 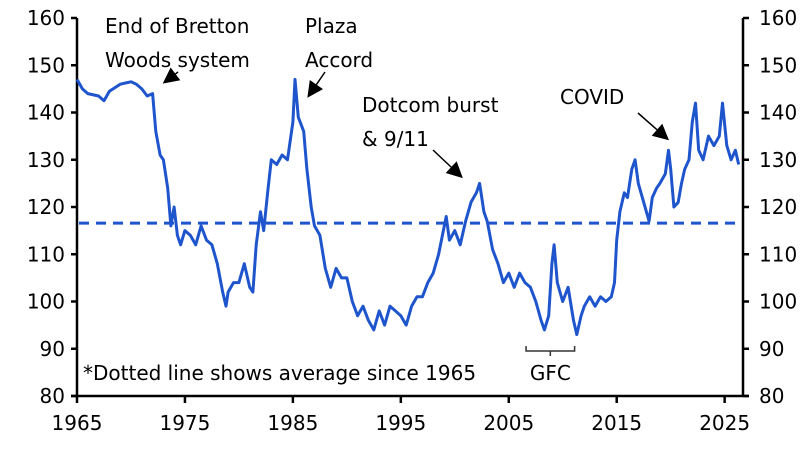 I want to click on x-tick-label: 2005, so click(x=508, y=423).